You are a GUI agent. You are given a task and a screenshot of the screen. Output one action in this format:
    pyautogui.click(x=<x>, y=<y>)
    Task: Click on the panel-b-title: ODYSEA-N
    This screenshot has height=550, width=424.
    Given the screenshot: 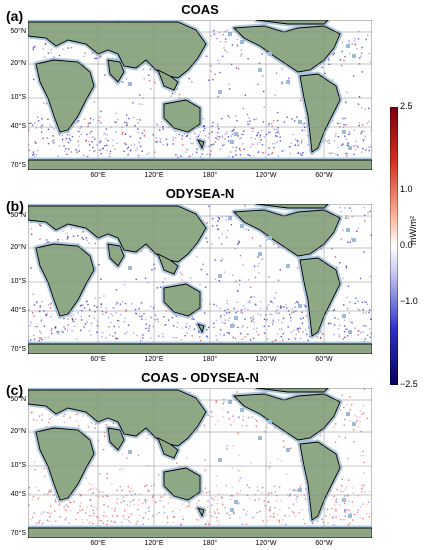 What is the action you would take?
    pyautogui.click(x=200, y=193)
    